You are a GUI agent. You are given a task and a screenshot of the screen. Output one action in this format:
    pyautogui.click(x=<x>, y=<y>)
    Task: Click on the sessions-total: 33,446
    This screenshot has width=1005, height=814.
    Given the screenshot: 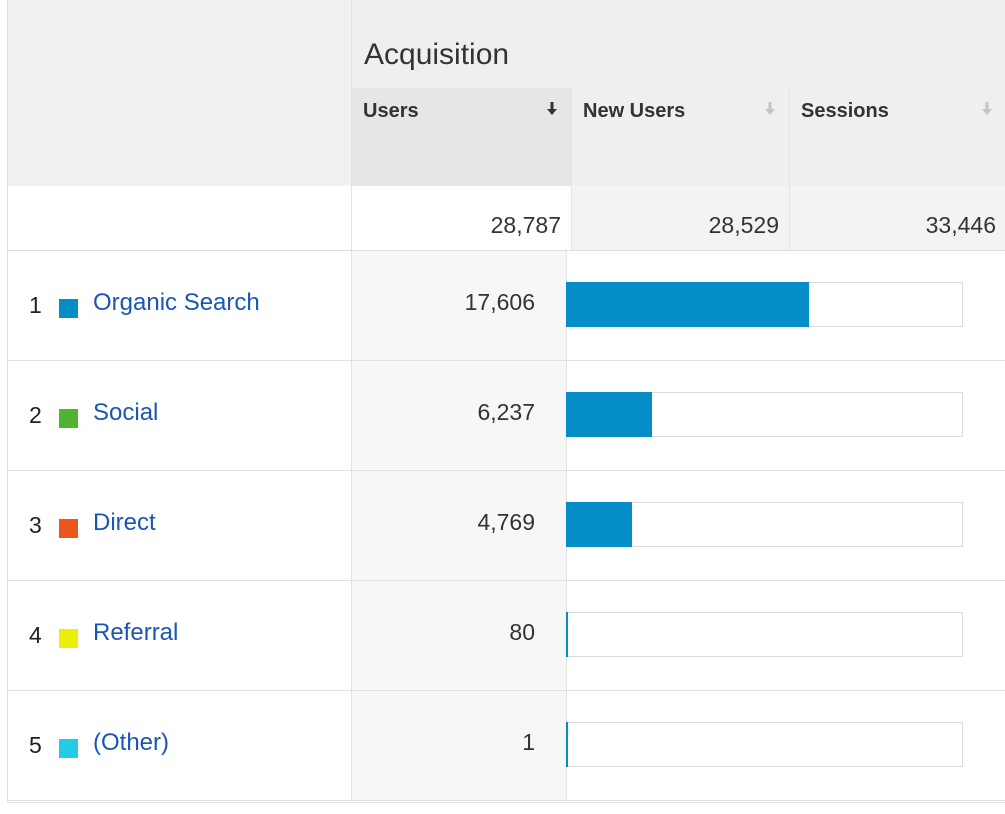 What is the action you would take?
    pyautogui.click(x=960, y=225)
    